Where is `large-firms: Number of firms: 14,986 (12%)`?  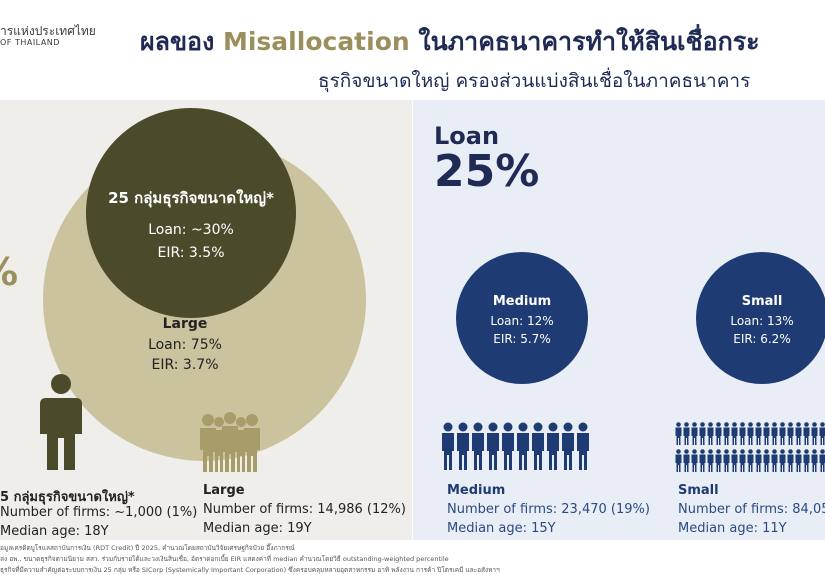 large-firms: Number of firms: 14,986 (12%) is located at coordinates (304, 509).